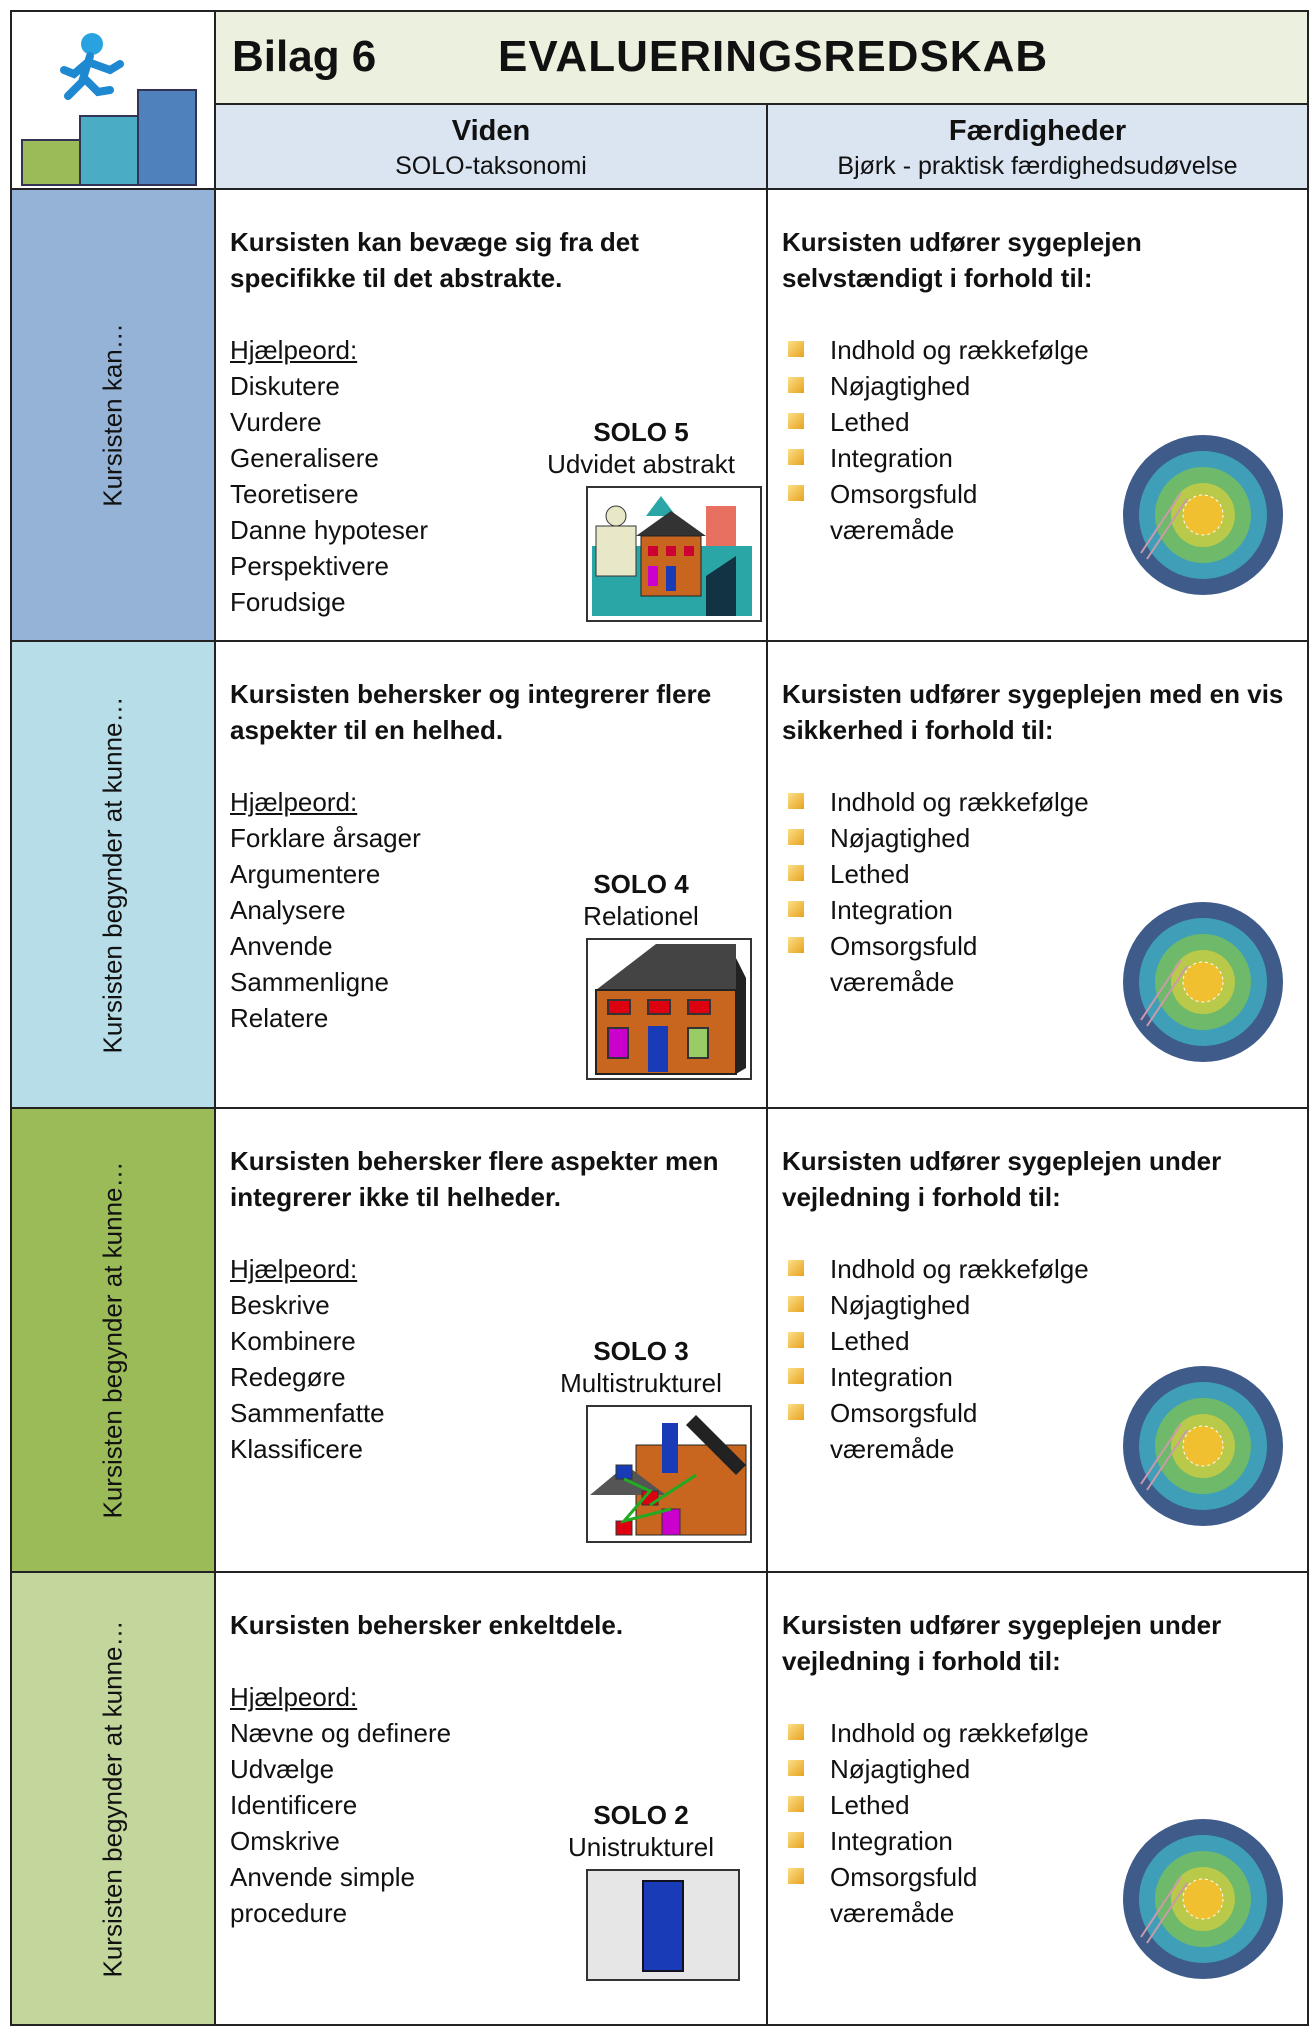 This screenshot has height=2026, width=1309. Describe the element at coordinates (641, 432) in the screenshot. I see `solo-level: SOLO 5` at that location.